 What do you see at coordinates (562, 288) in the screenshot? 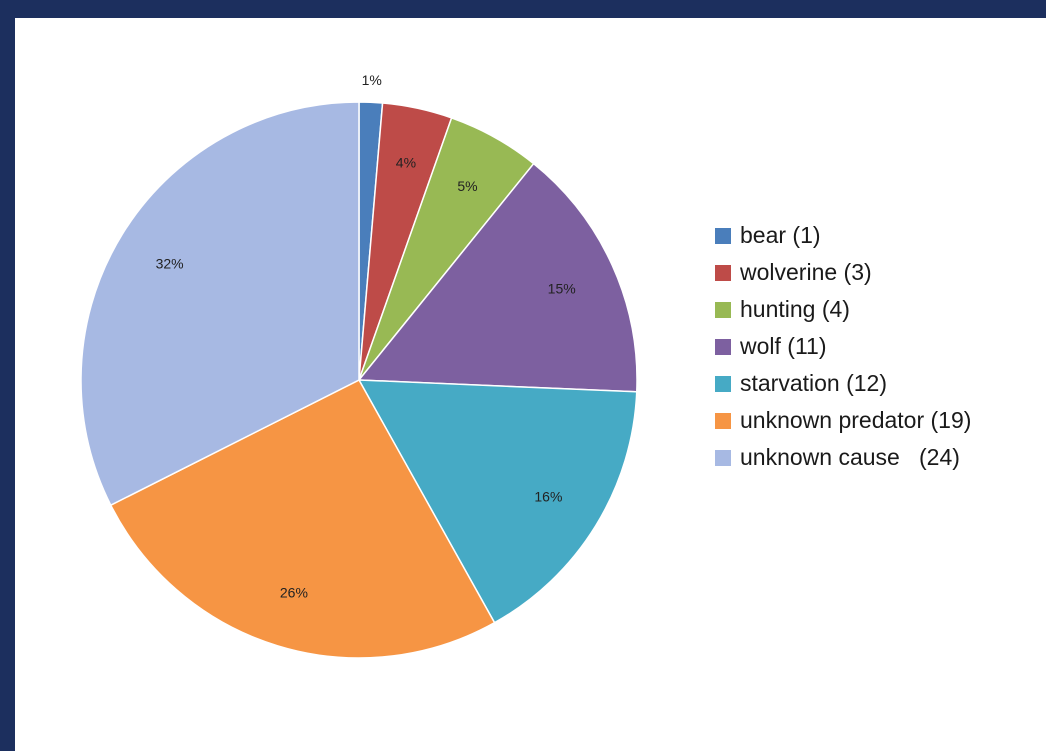
I see `slice-data-label: 15%` at bounding box center [562, 288].